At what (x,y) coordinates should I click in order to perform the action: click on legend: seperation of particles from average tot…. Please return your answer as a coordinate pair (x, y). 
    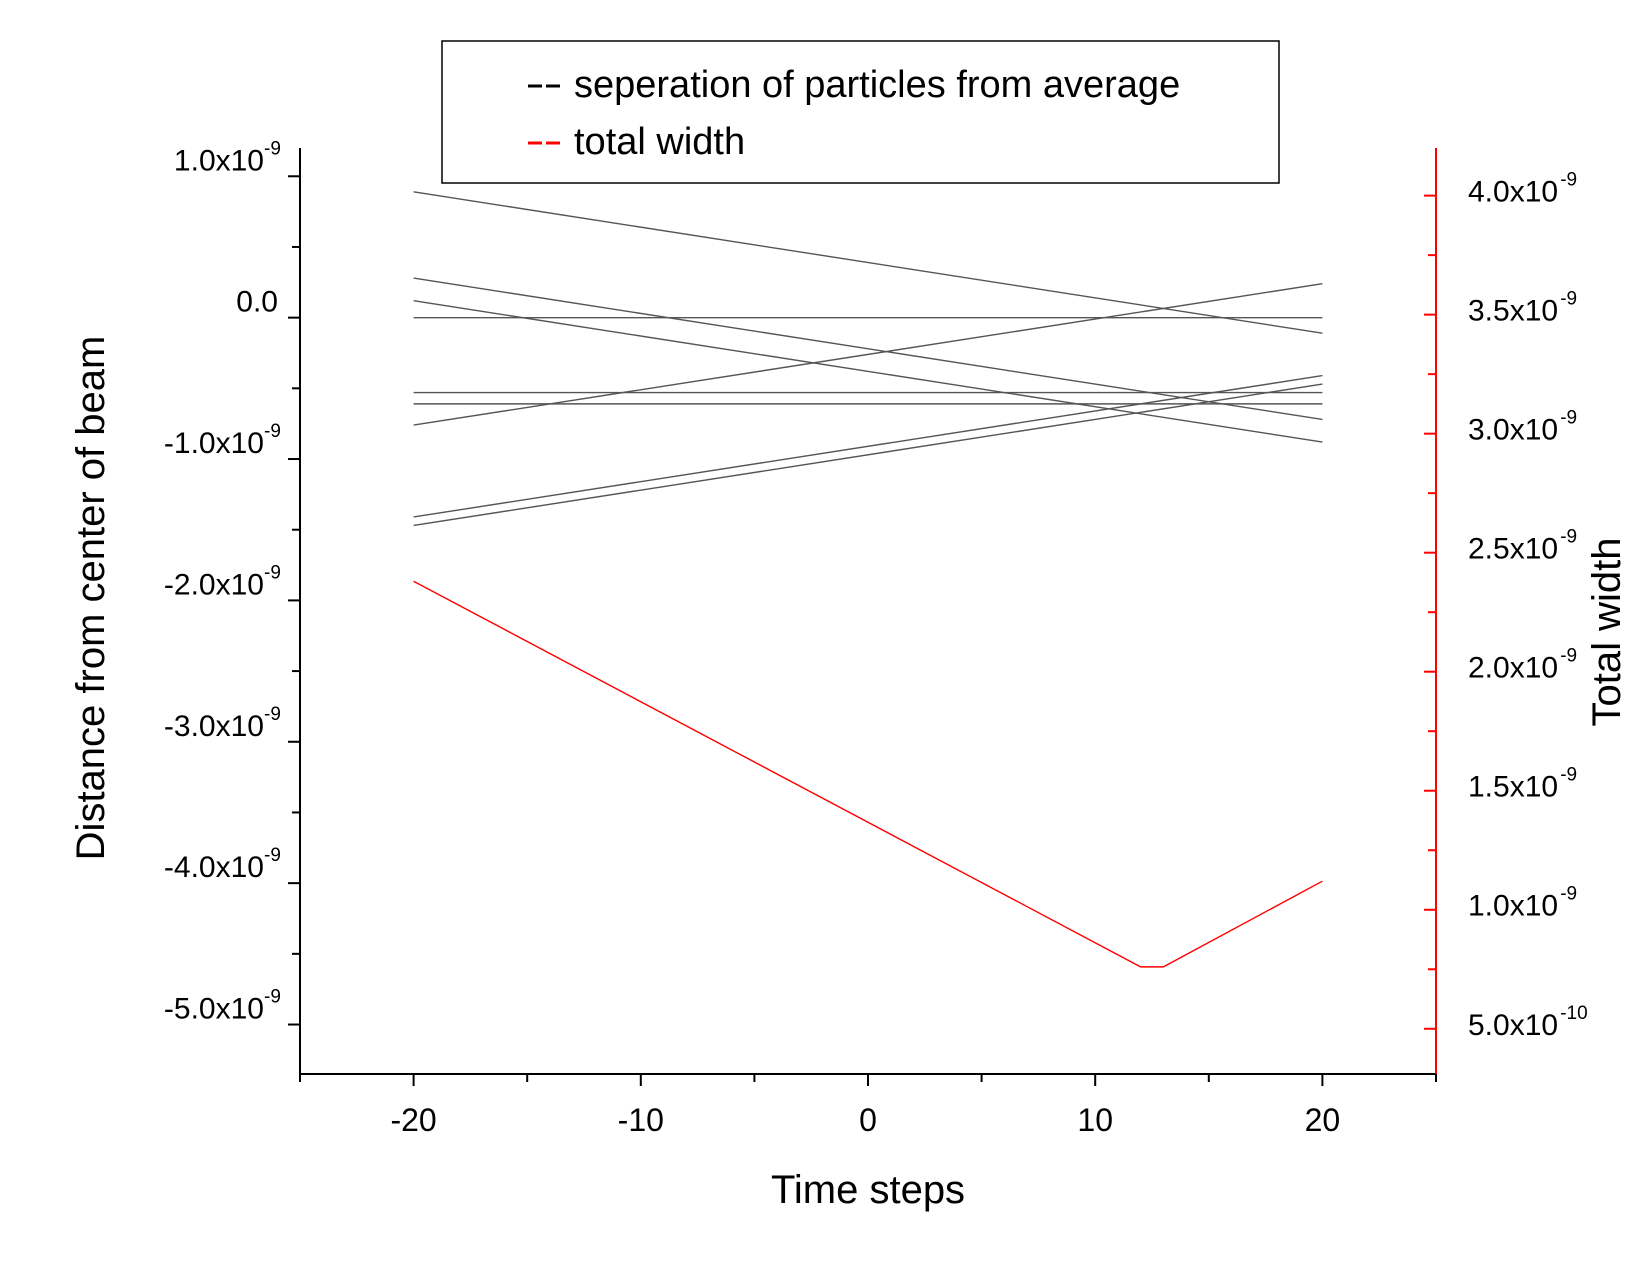
    Looking at the image, I should click on (860, 112).